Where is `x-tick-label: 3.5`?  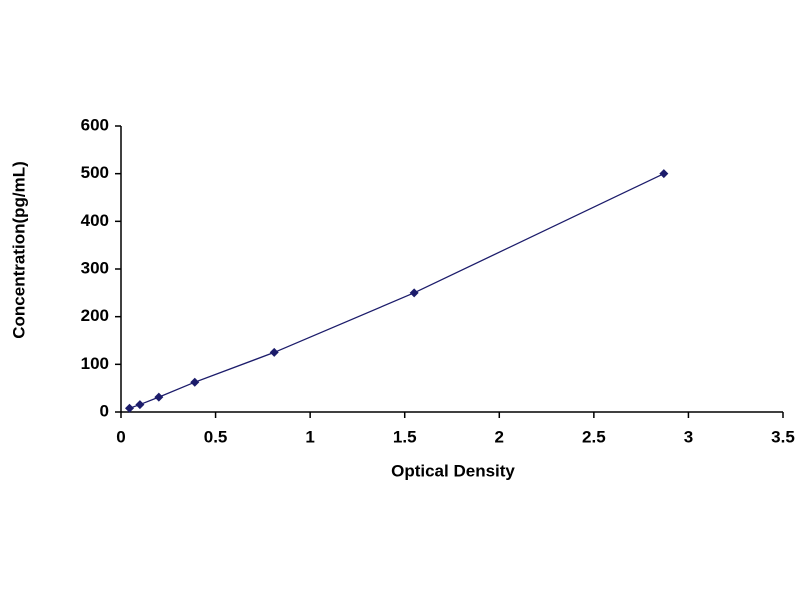
x-tick-label: 3.5 is located at coordinates (783, 436).